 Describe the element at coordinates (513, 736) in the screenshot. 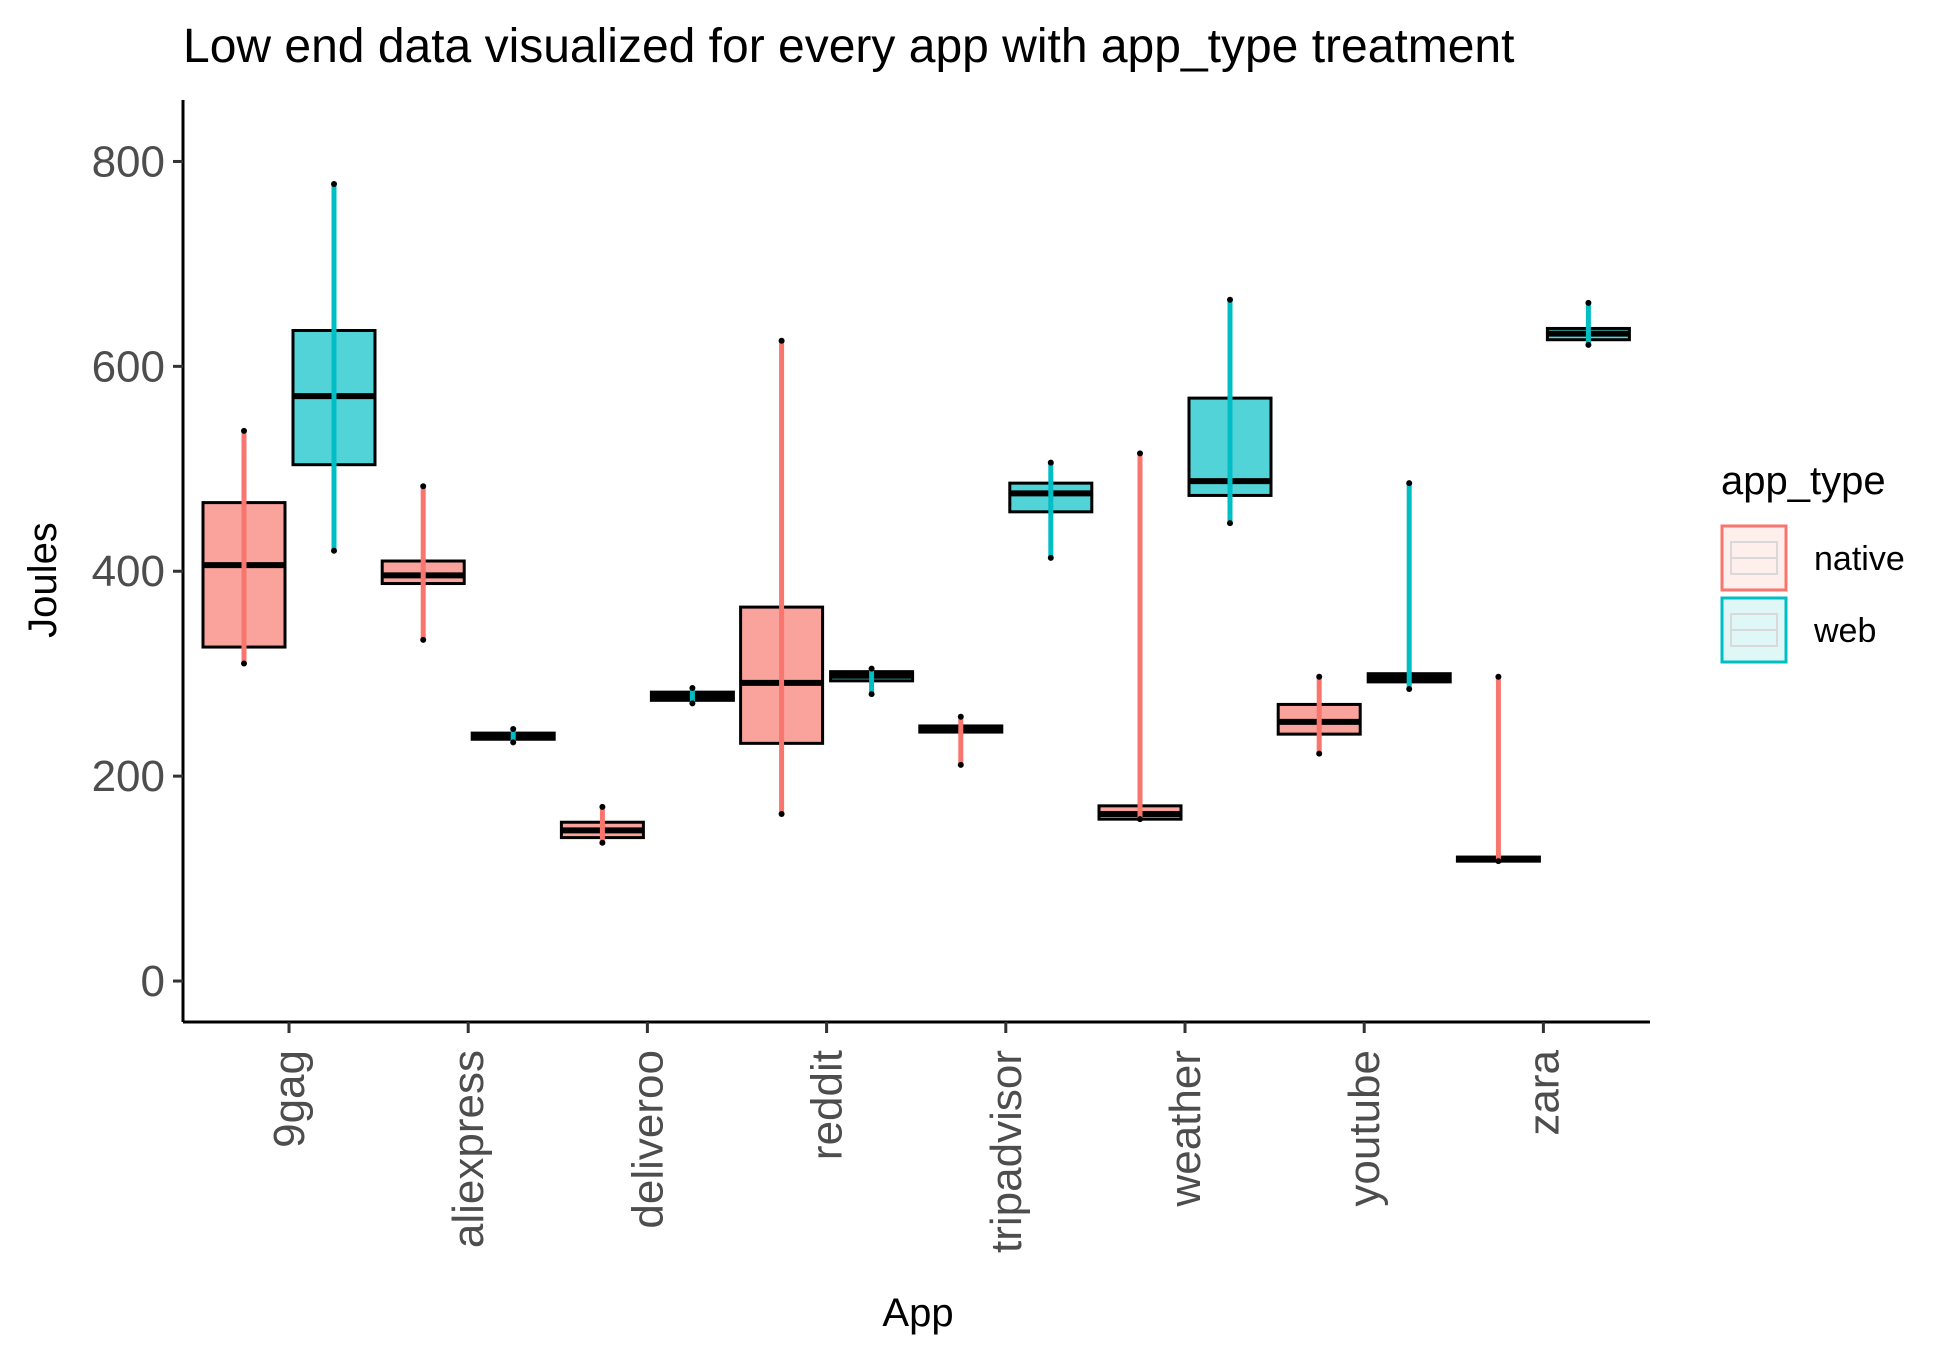

I see `box-web-aliexpress` at that location.